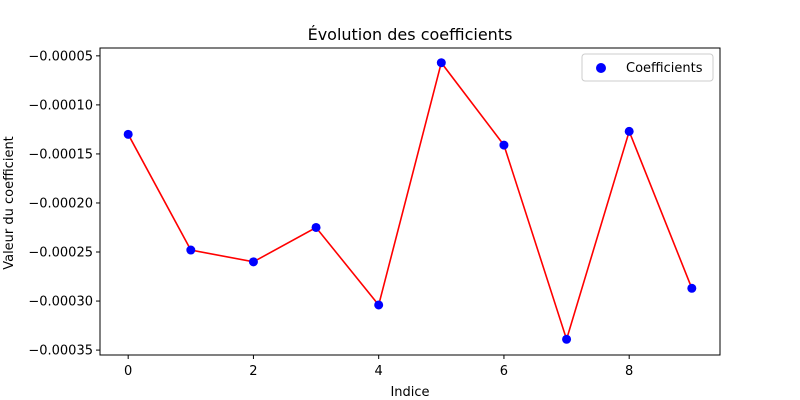  What do you see at coordinates (60, 302) in the screenshot?
I see `y-tick-label: −0.00030` at bounding box center [60, 302].